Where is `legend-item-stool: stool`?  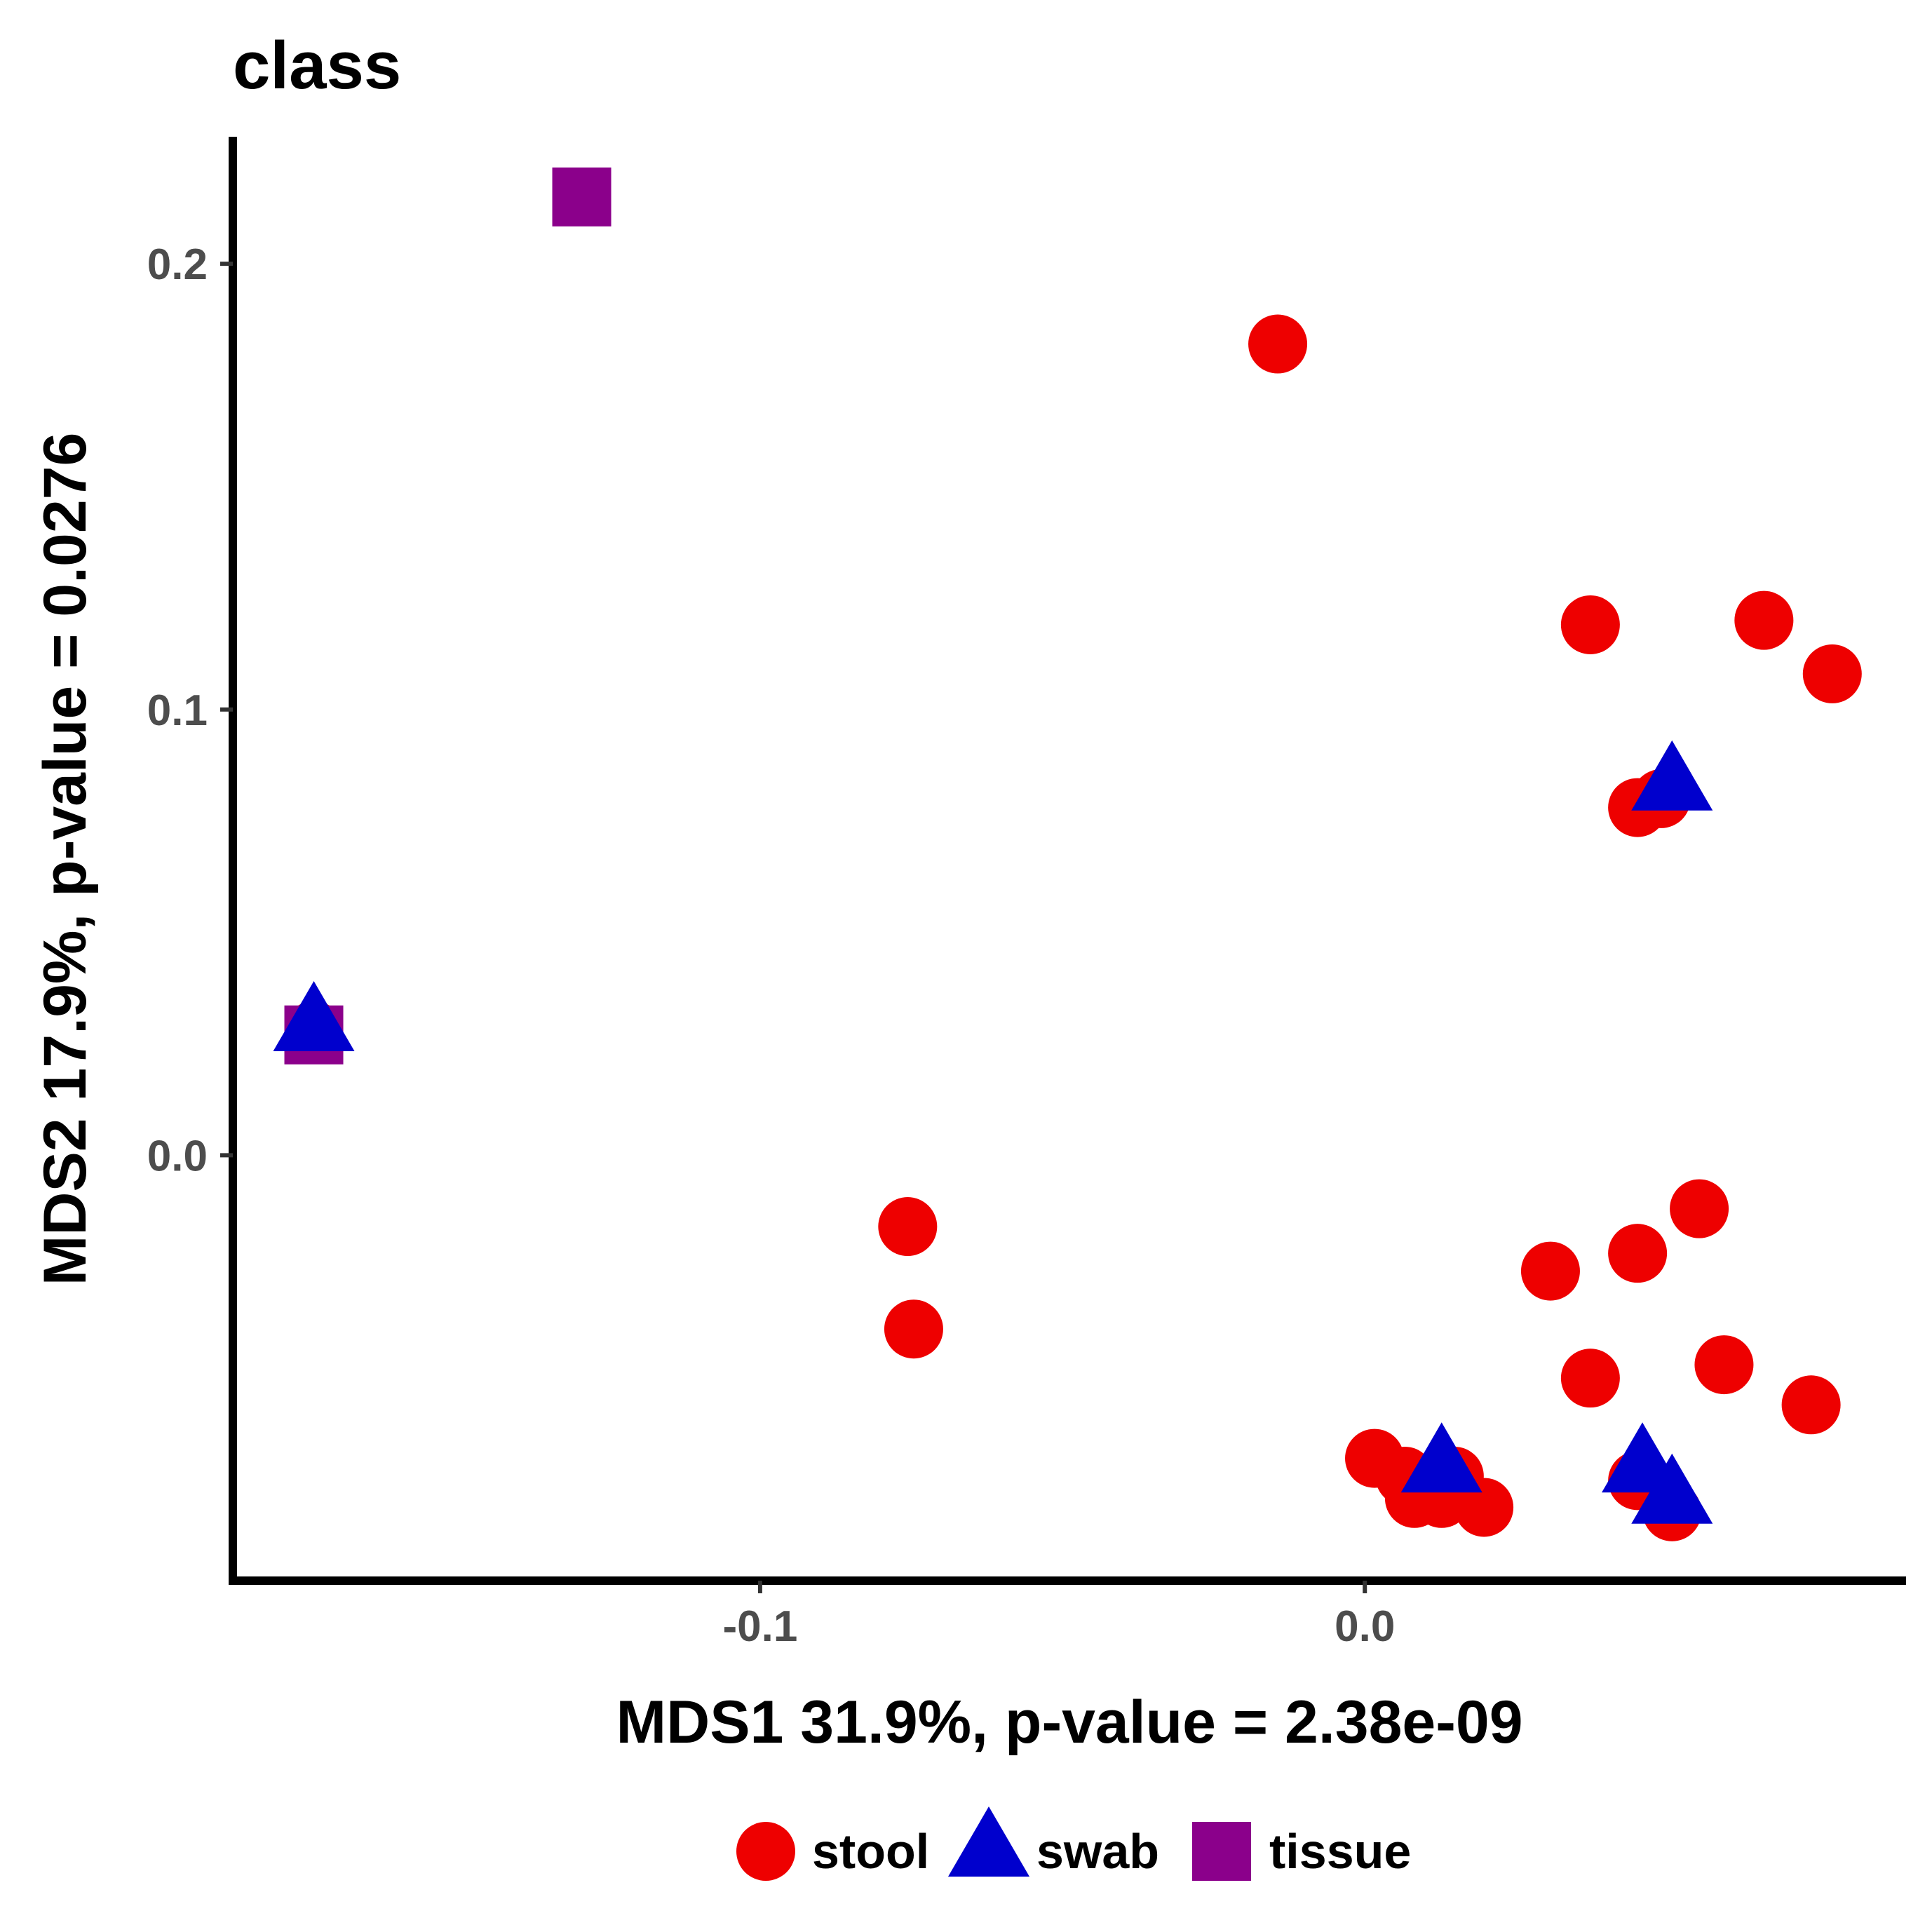 legend-item-stool: stool is located at coordinates (832, 1851).